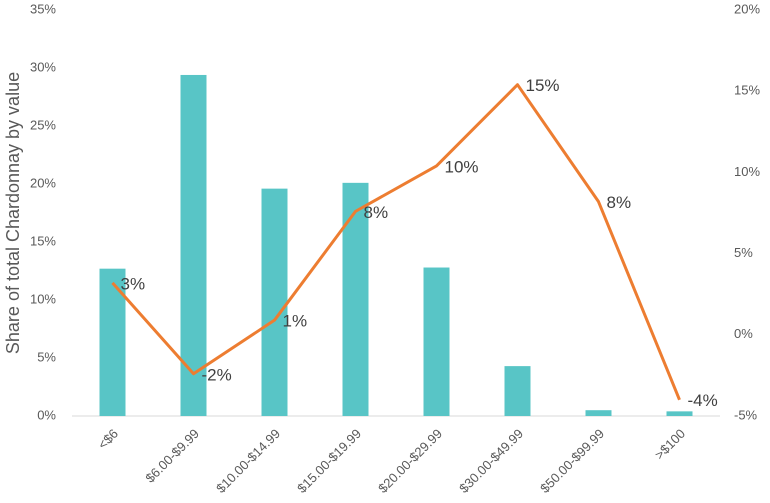 The height and width of the screenshot is (503, 770). I want to click on data-label: -2%, so click(217, 374).